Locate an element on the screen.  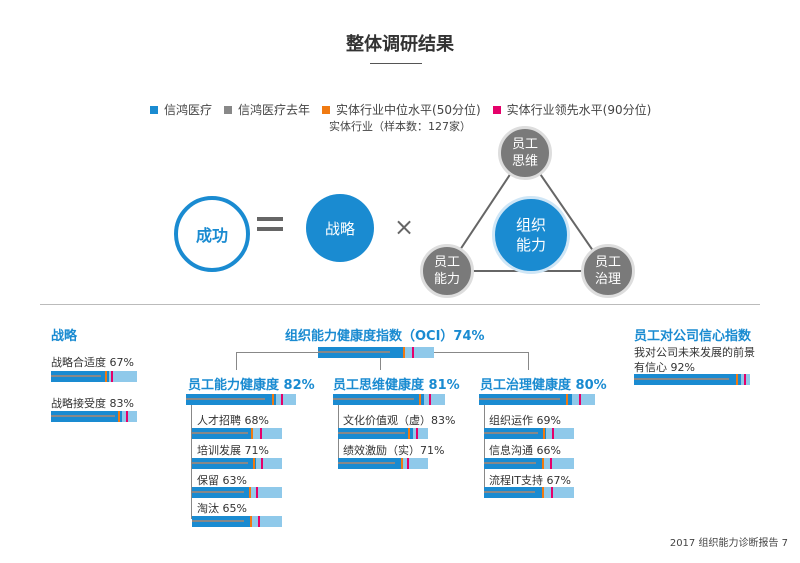
strategy-title: 战略 is located at coordinates (64, 336).